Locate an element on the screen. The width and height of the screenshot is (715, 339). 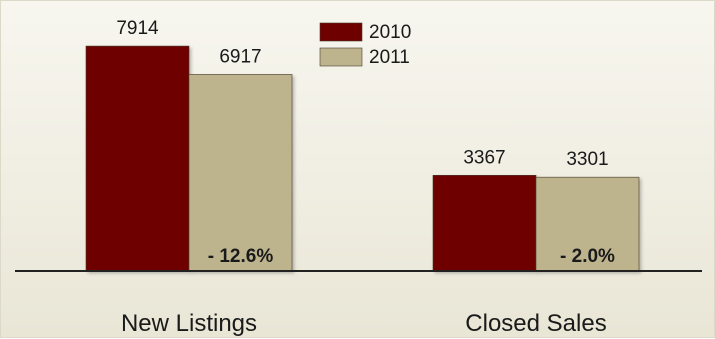
category-label: New Listings is located at coordinates (189, 323).